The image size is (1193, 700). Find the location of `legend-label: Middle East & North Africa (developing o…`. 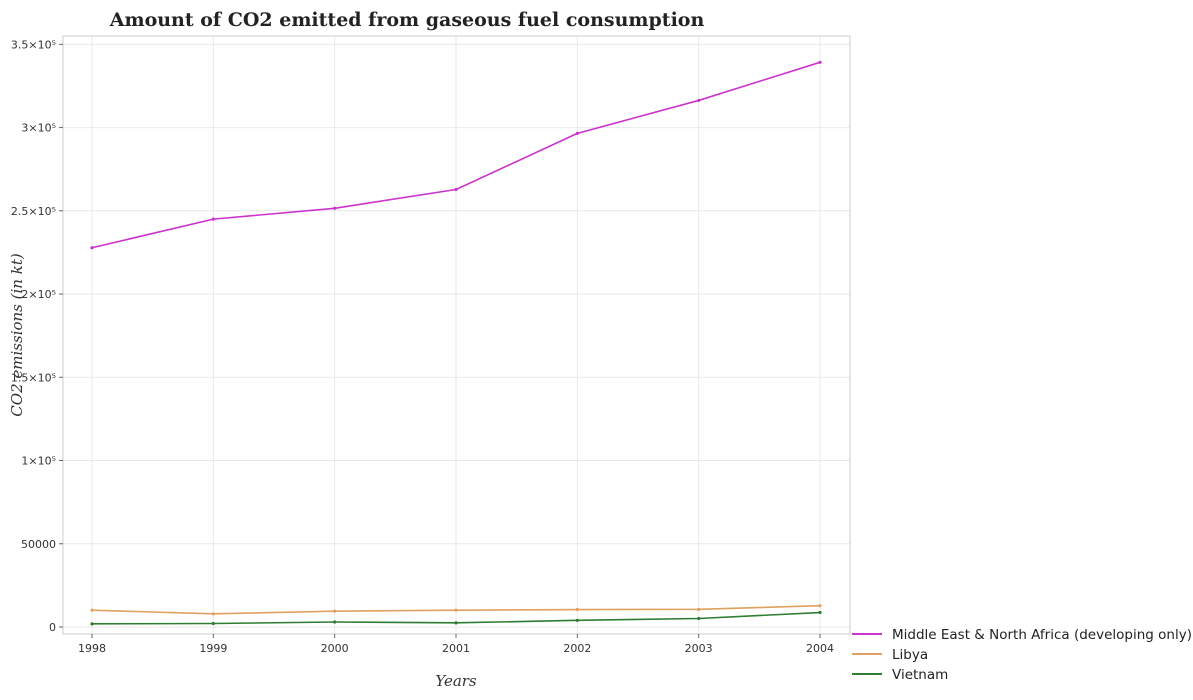

legend-label: Middle East & North Africa (developing o… is located at coordinates (1042, 635).